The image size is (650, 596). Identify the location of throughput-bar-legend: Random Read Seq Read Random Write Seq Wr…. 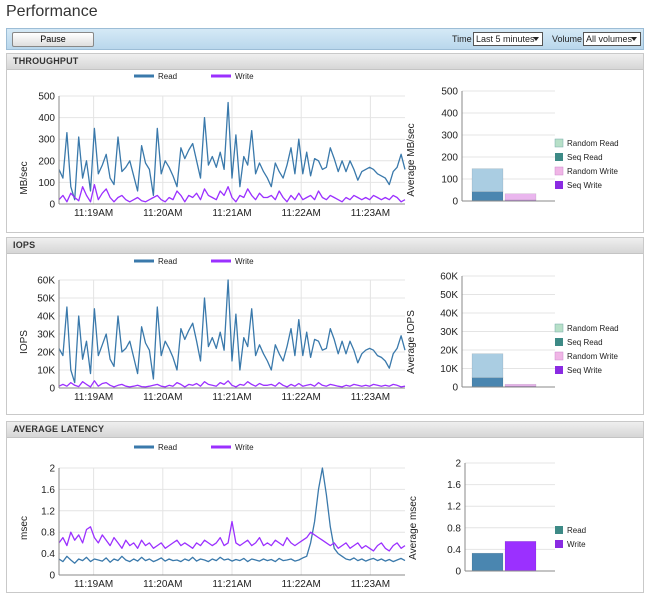
(586, 164).